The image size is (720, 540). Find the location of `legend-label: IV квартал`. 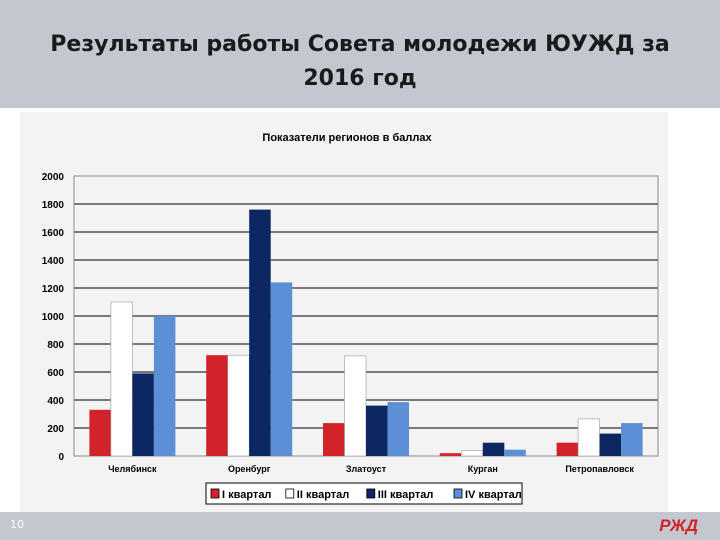

legend-label: IV квартал is located at coordinates (493, 495).